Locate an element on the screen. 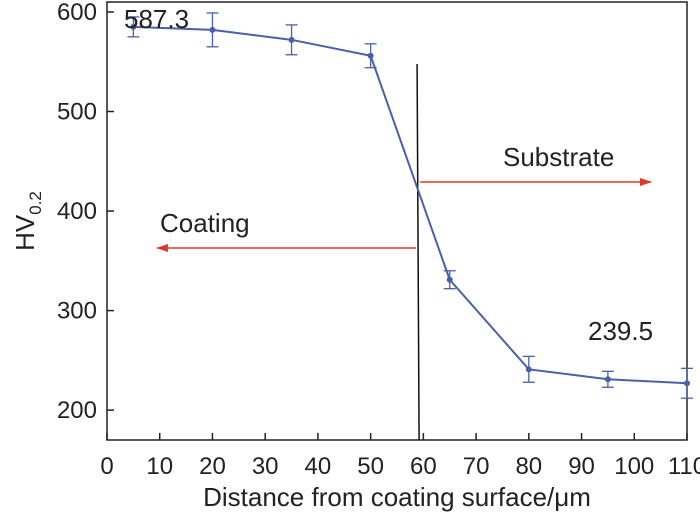  x-axis-title: Distance from coating surface/μm is located at coordinates (397, 497).